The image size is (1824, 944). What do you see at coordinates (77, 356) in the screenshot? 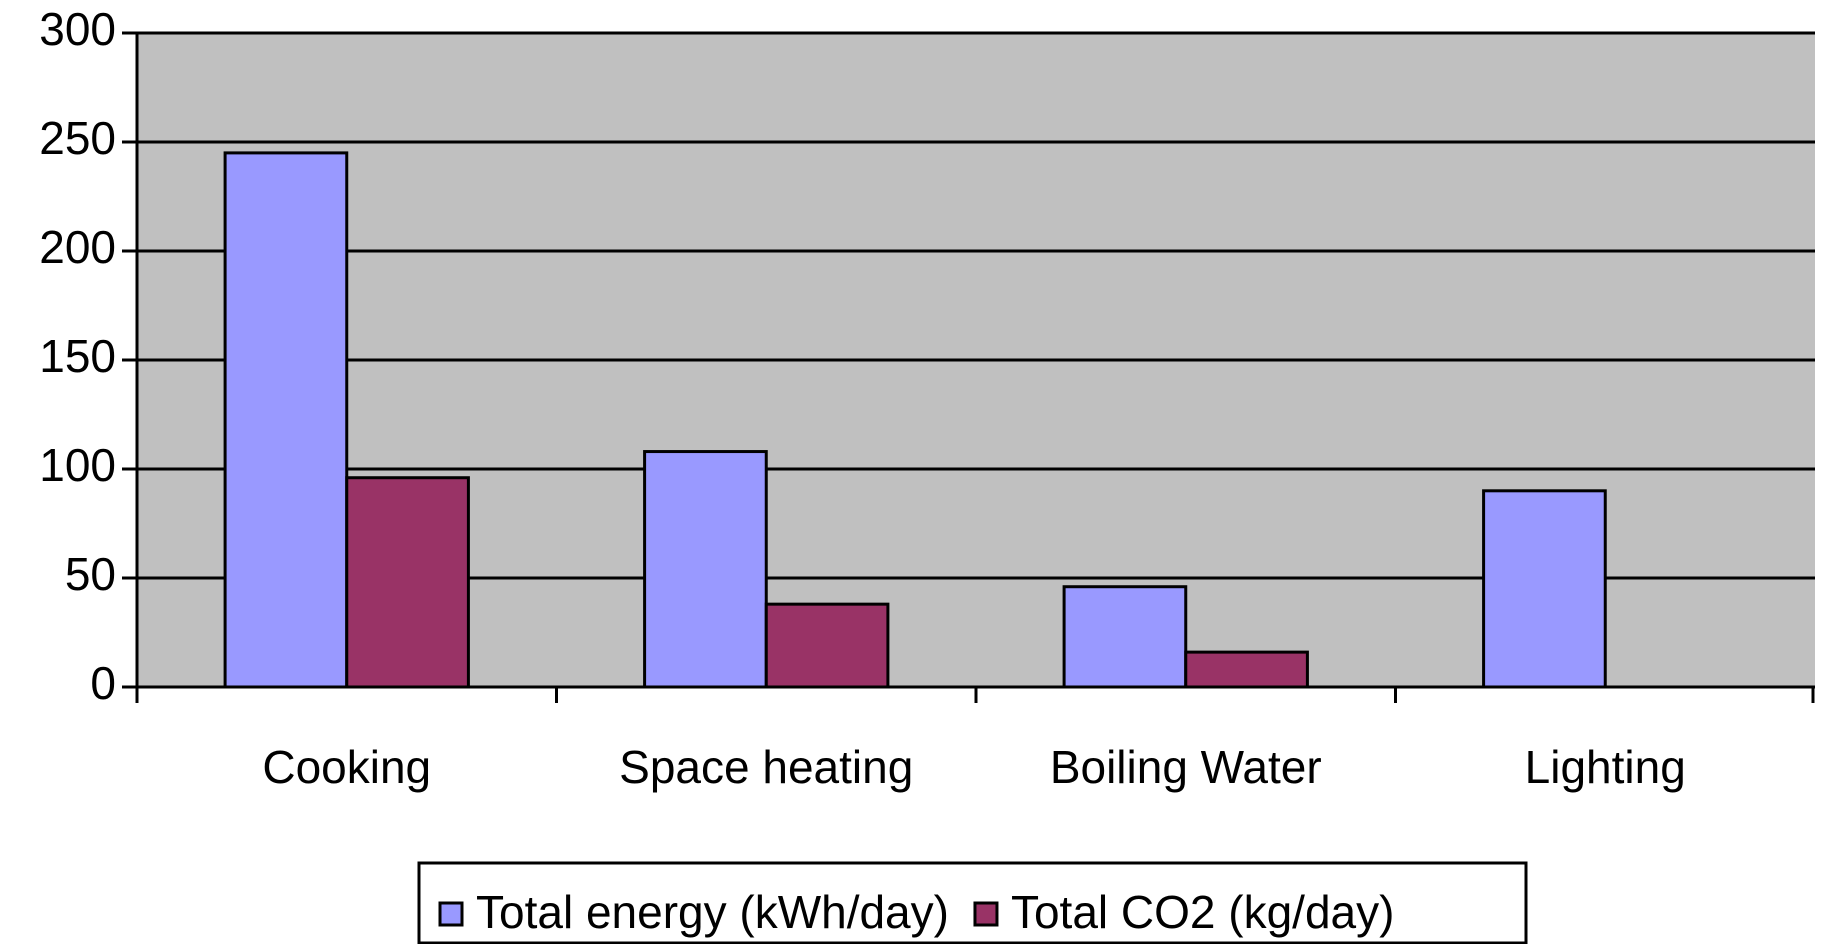
I see `y-tick-label: 150` at bounding box center [77, 356].